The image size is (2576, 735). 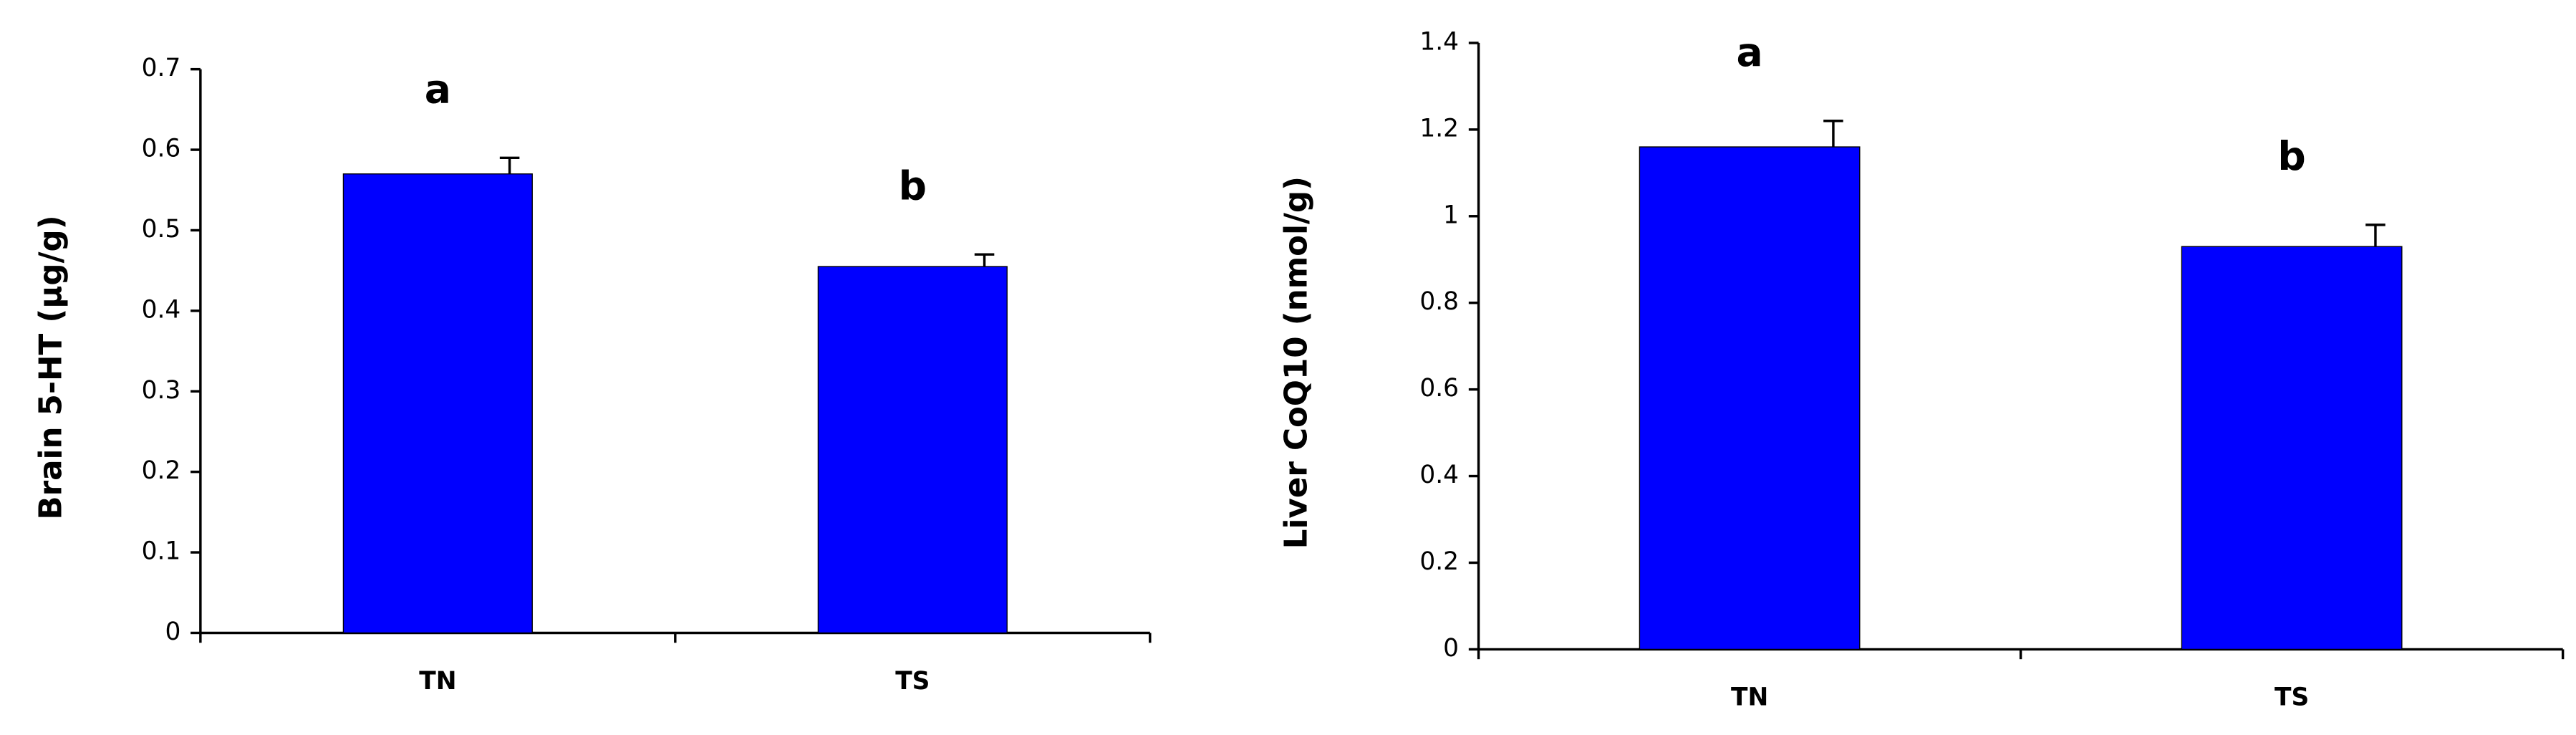 What do you see at coordinates (161, 68) in the screenshot?
I see `y-tick-label: 0.7` at bounding box center [161, 68].